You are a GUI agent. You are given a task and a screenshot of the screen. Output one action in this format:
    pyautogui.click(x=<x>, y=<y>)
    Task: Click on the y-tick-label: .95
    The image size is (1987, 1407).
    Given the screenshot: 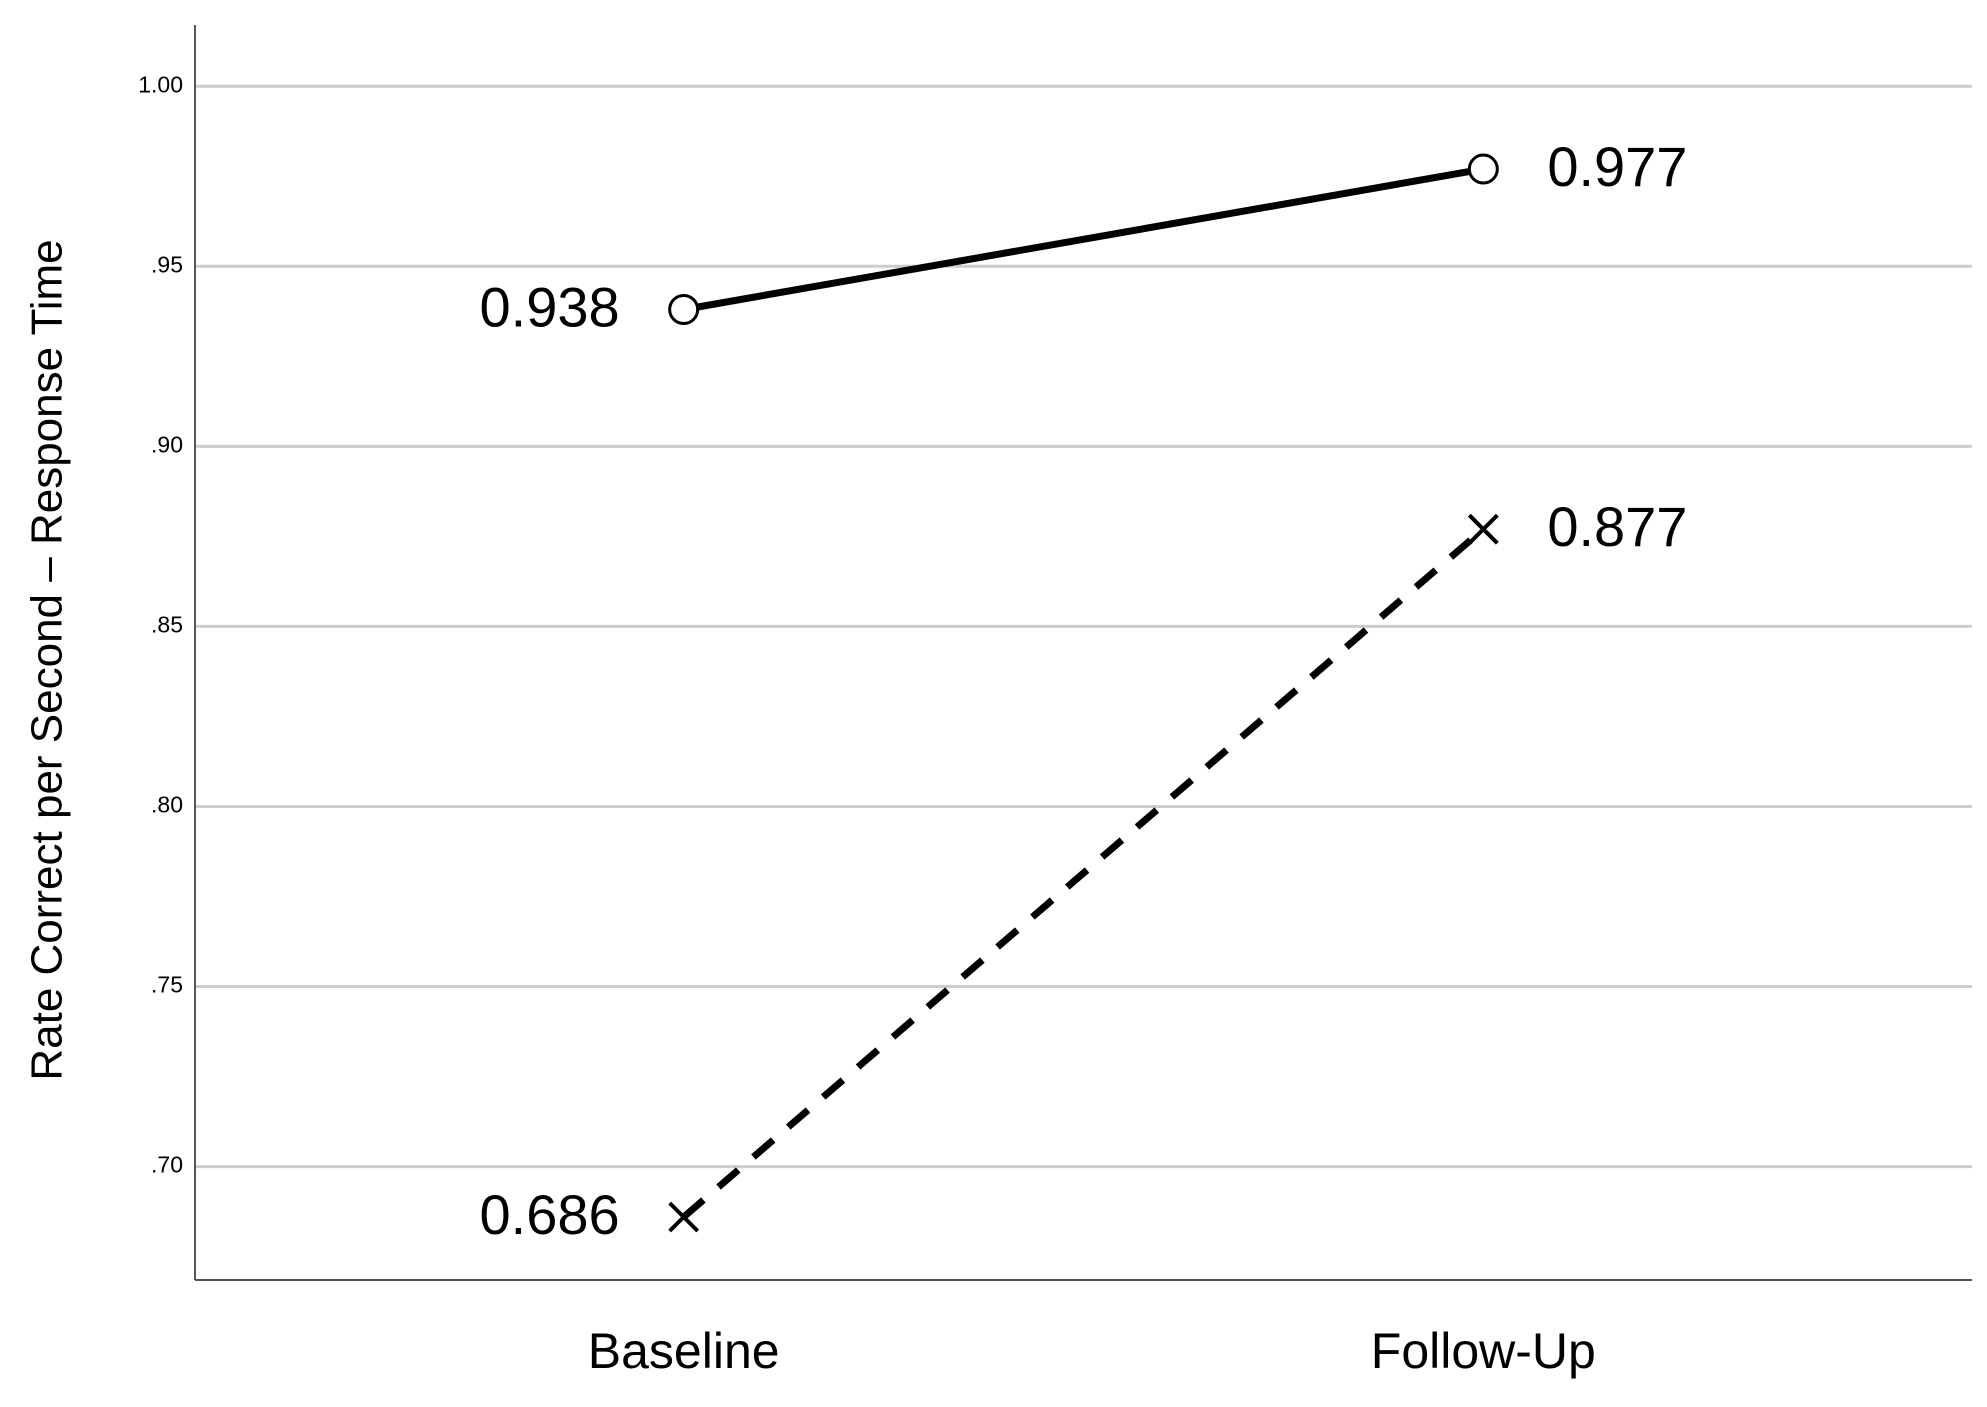 What is the action you would take?
    pyautogui.click(x=167, y=264)
    